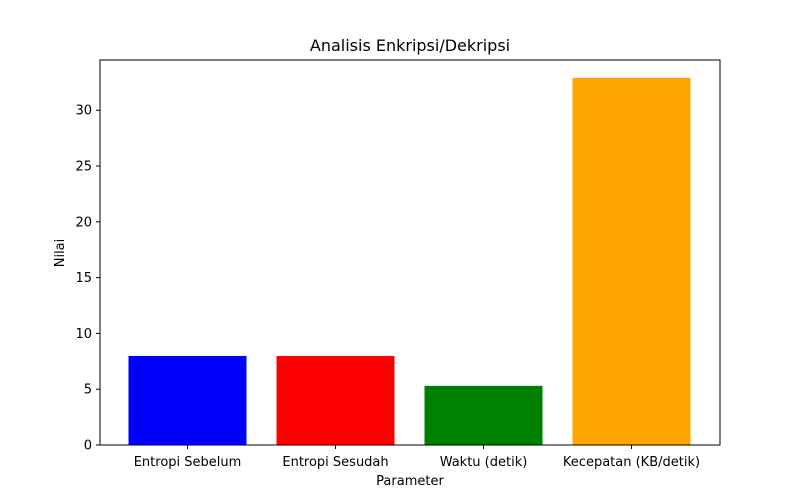 This screenshot has height=504, width=800. Describe the element at coordinates (60, 253) in the screenshot. I see `y-axis-label: Nilai` at that location.